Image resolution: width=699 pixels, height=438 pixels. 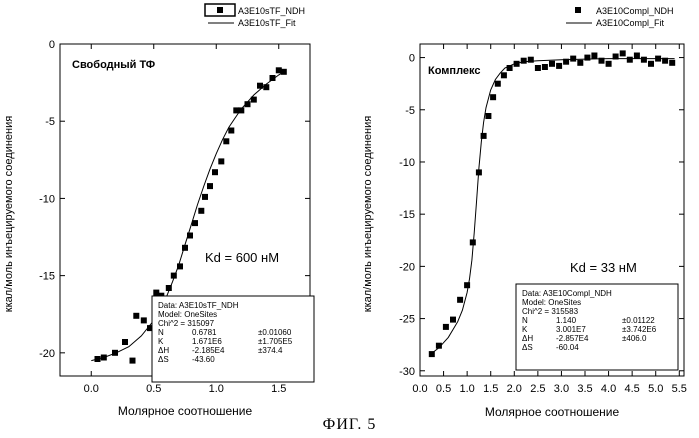 What do you see at coordinates (407, 320) in the screenshot?
I see `y-tick-label: -25` at bounding box center [407, 320].